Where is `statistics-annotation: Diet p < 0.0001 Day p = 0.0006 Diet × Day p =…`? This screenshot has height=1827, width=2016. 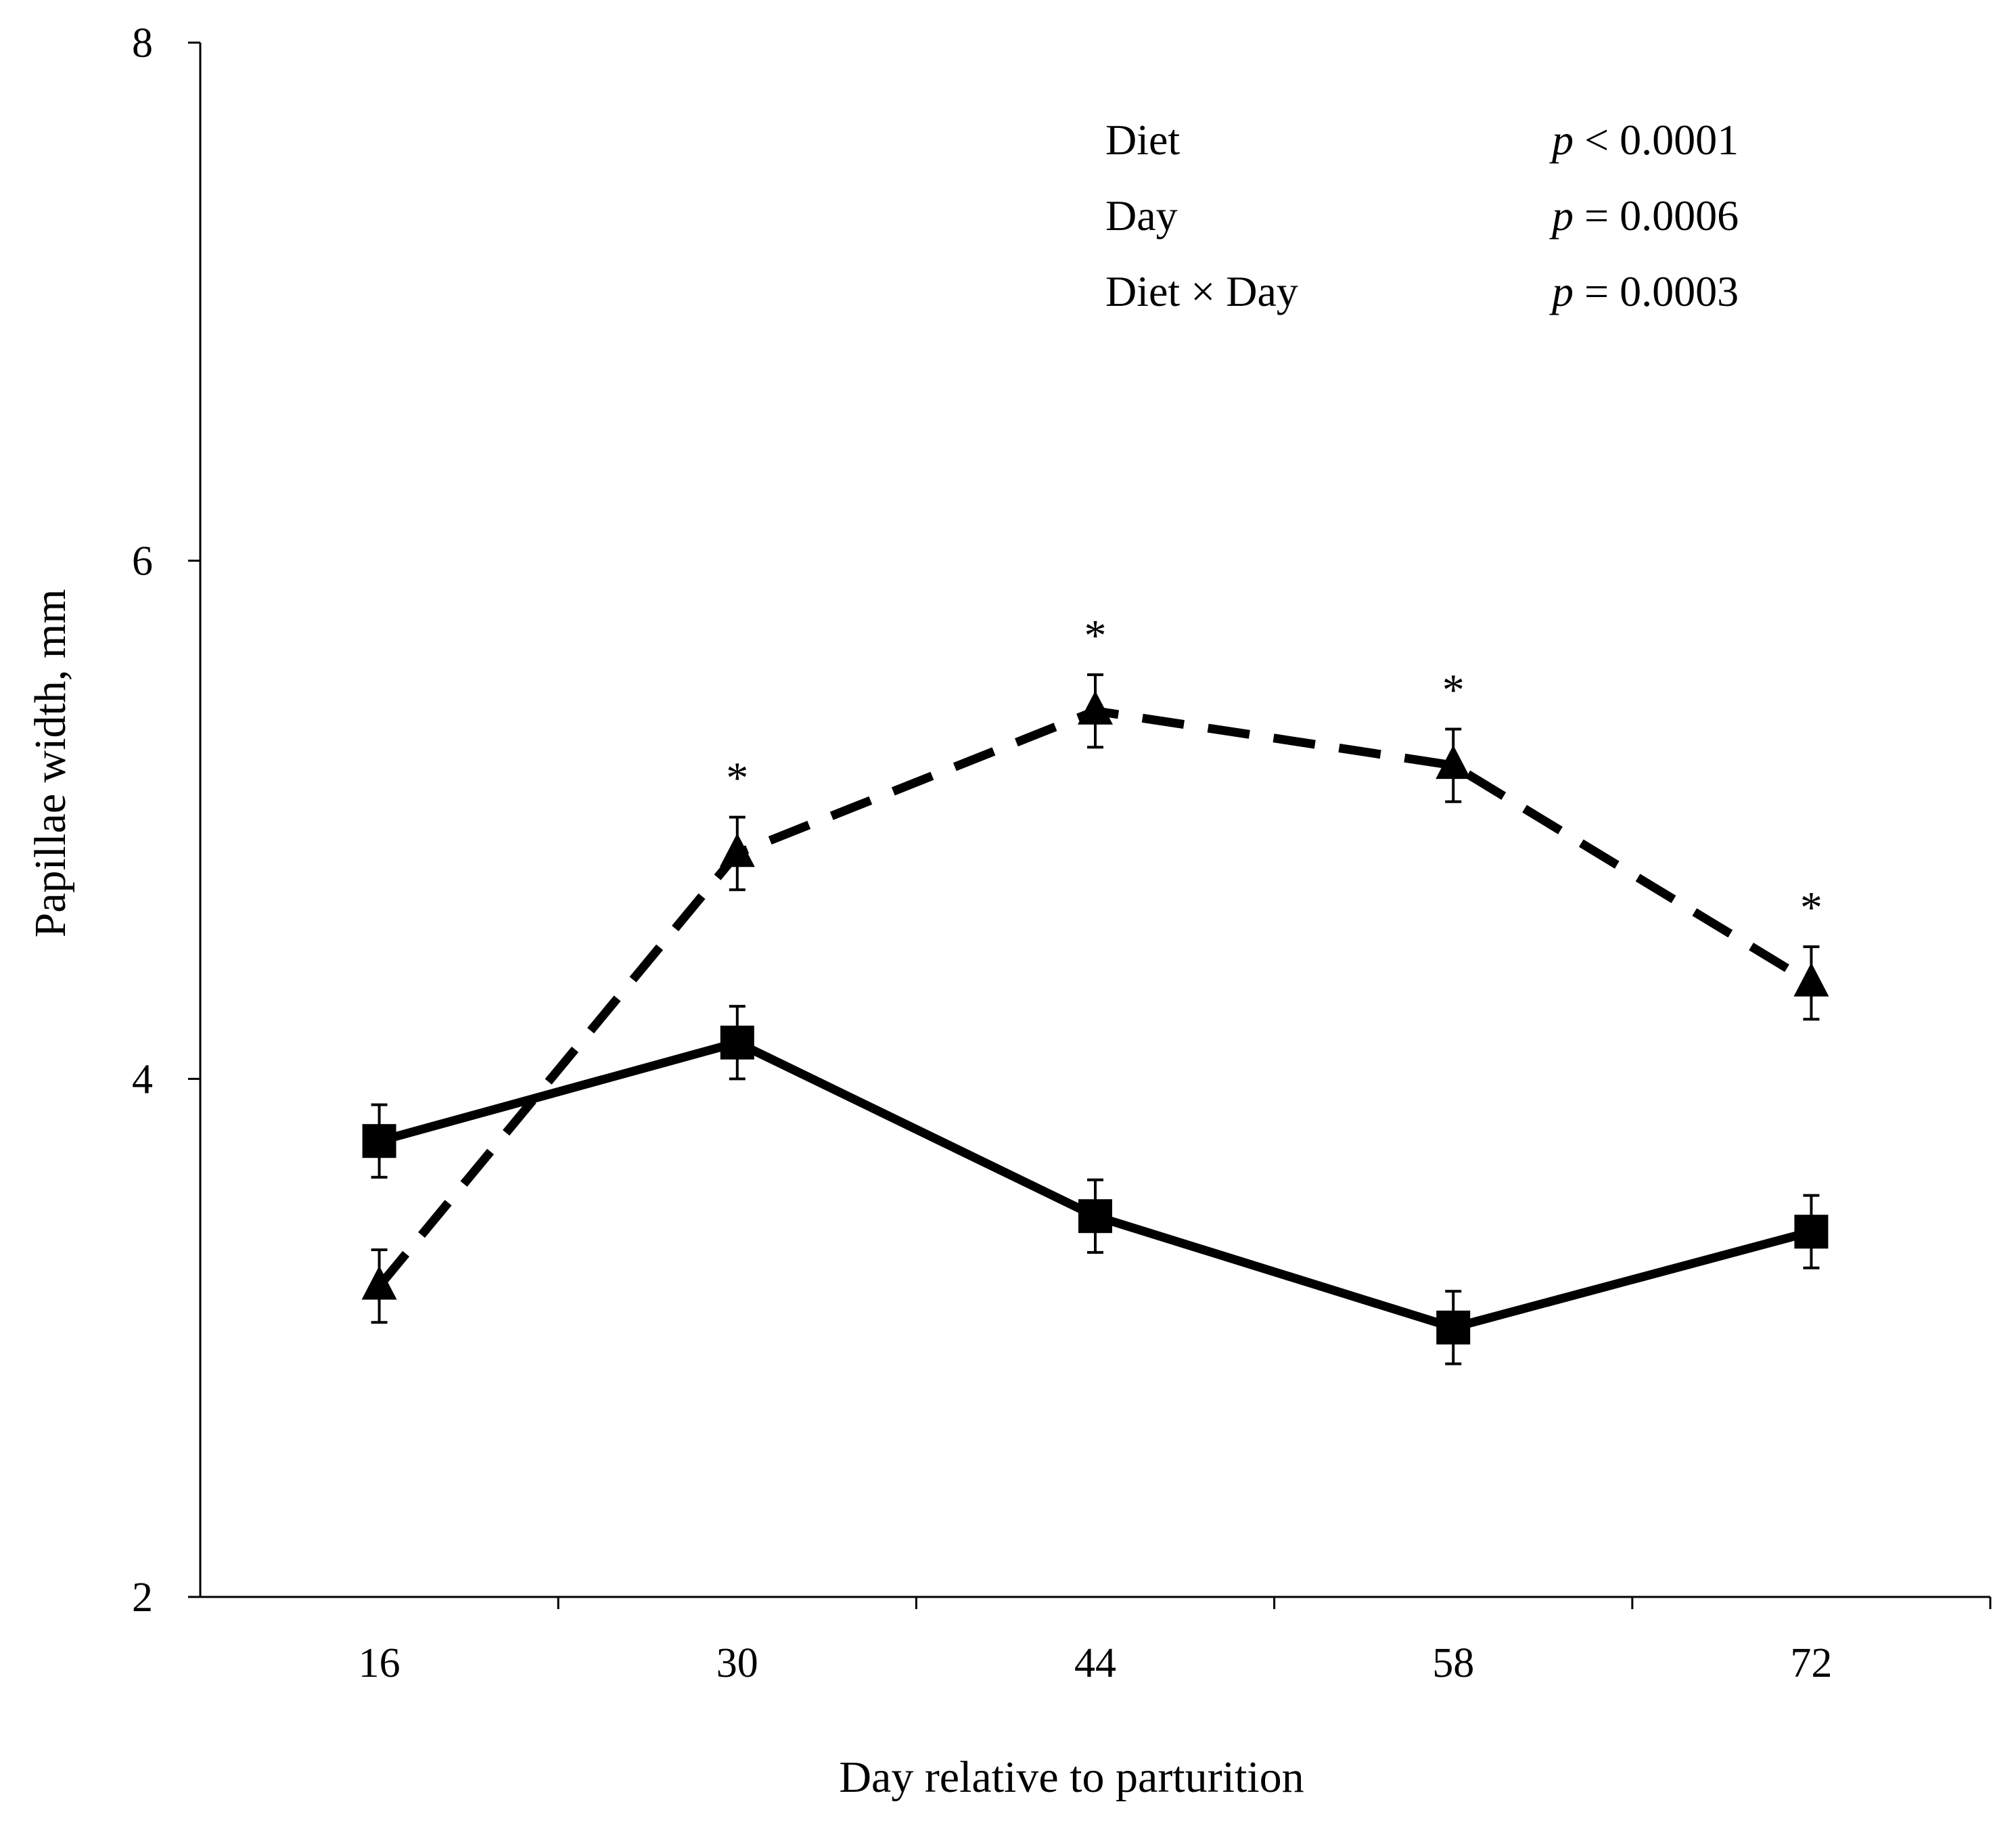
statistics-annotation: Diet p < 0.0001 Day p = 0.0006 Diet × Day p =… is located at coordinates (1422, 215).